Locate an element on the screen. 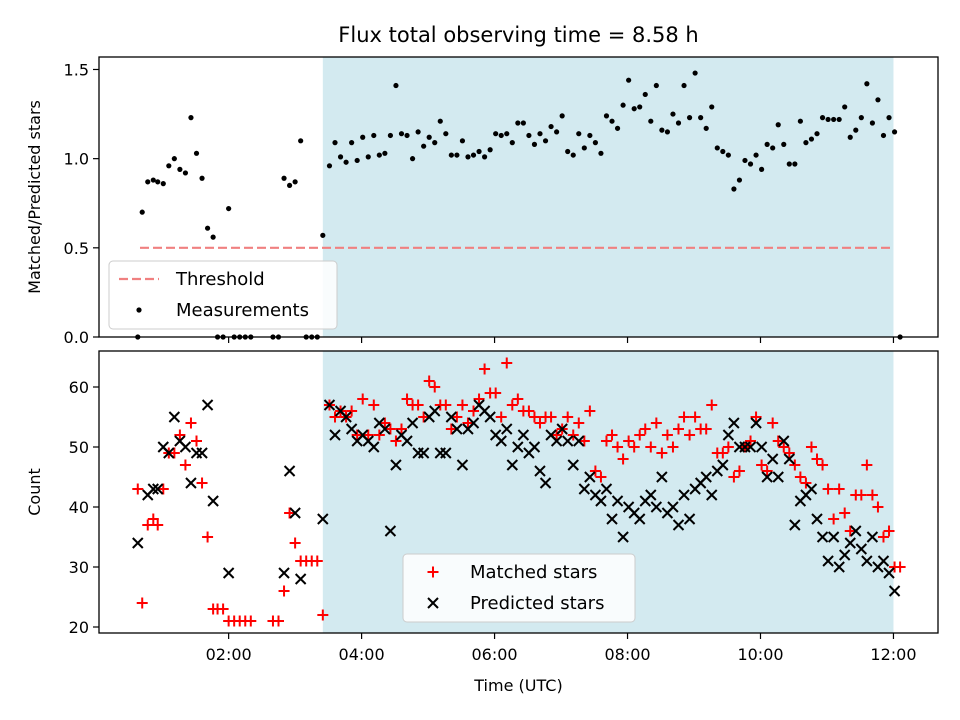  legend-box is located at coordinates (519, 588).